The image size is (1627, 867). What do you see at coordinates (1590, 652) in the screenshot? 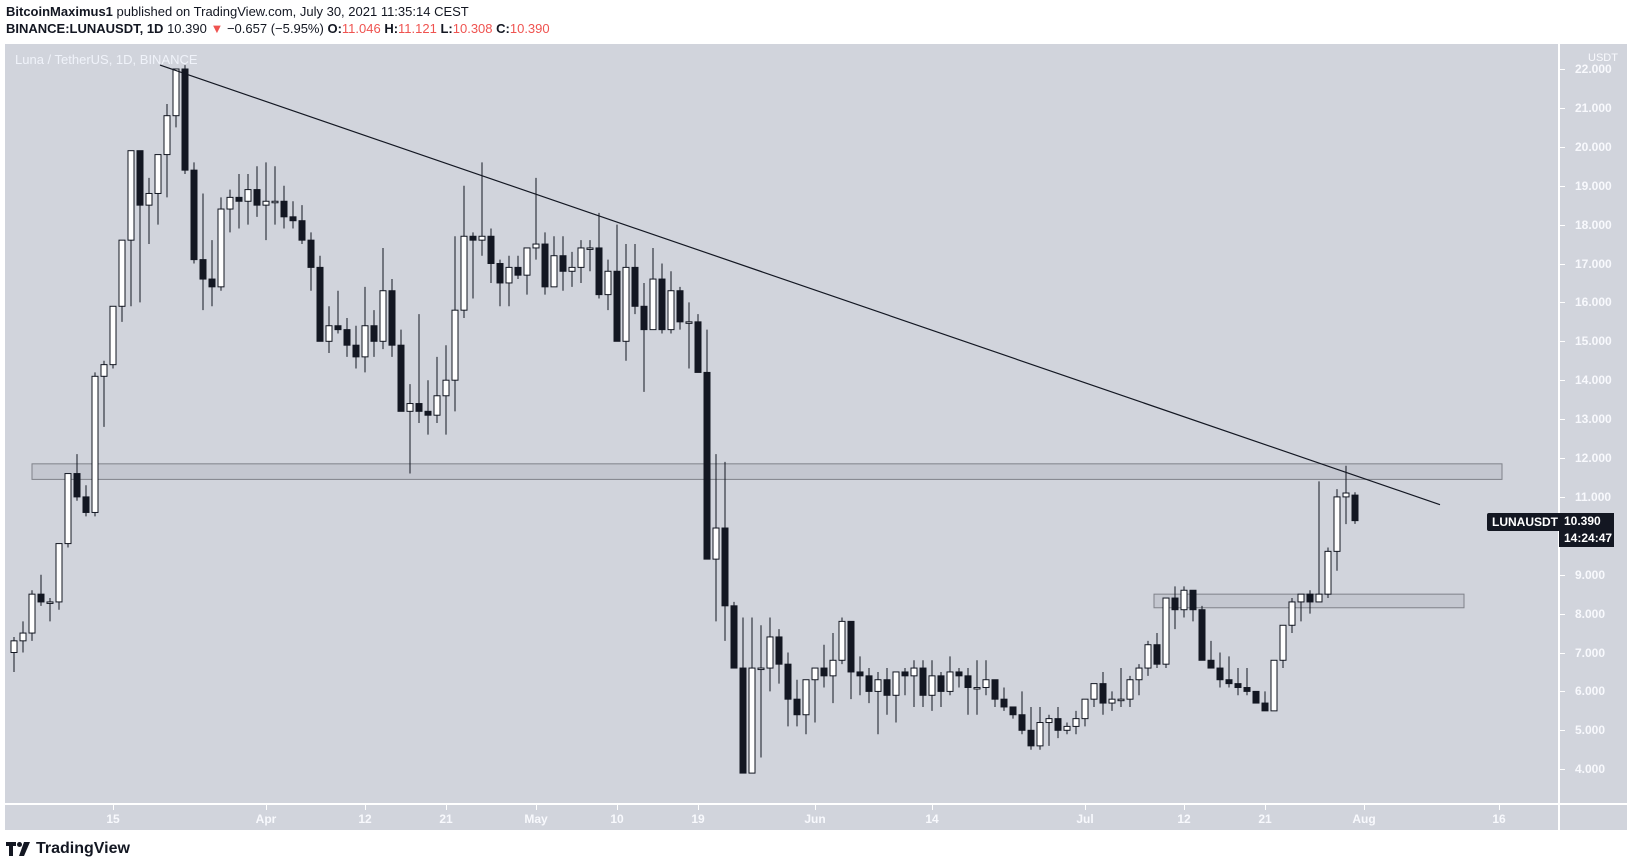
I see `price-axis-label: 7.000` at bounding box center [1590, 652].